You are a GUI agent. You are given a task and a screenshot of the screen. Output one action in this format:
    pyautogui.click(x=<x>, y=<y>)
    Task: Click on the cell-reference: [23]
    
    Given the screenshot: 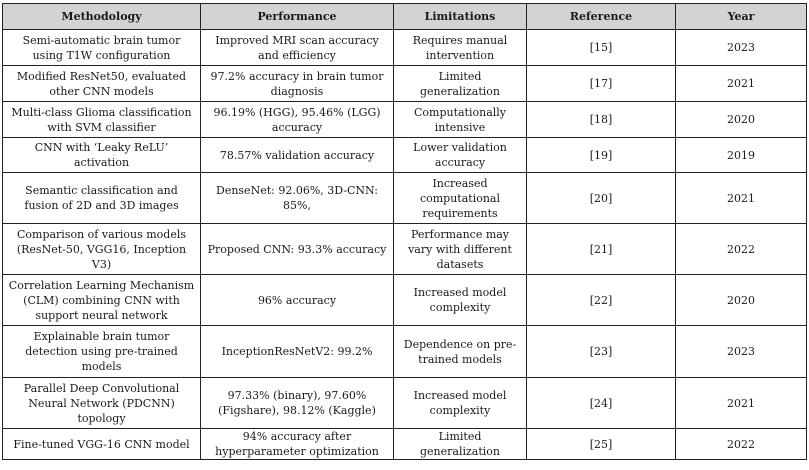 What is the action you would take?
    pyautogui.click(x=601, y=351)
    